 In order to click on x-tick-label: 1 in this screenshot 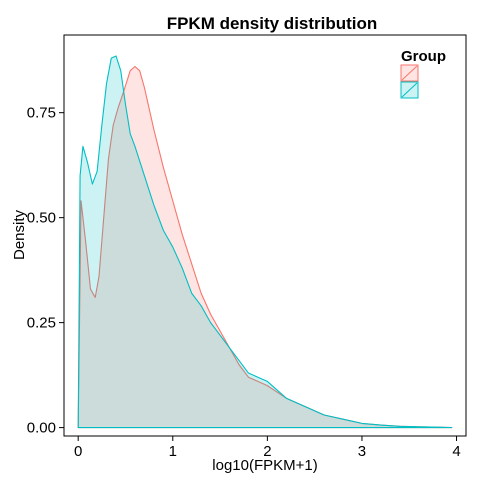, I will do `click(173, 451)`.